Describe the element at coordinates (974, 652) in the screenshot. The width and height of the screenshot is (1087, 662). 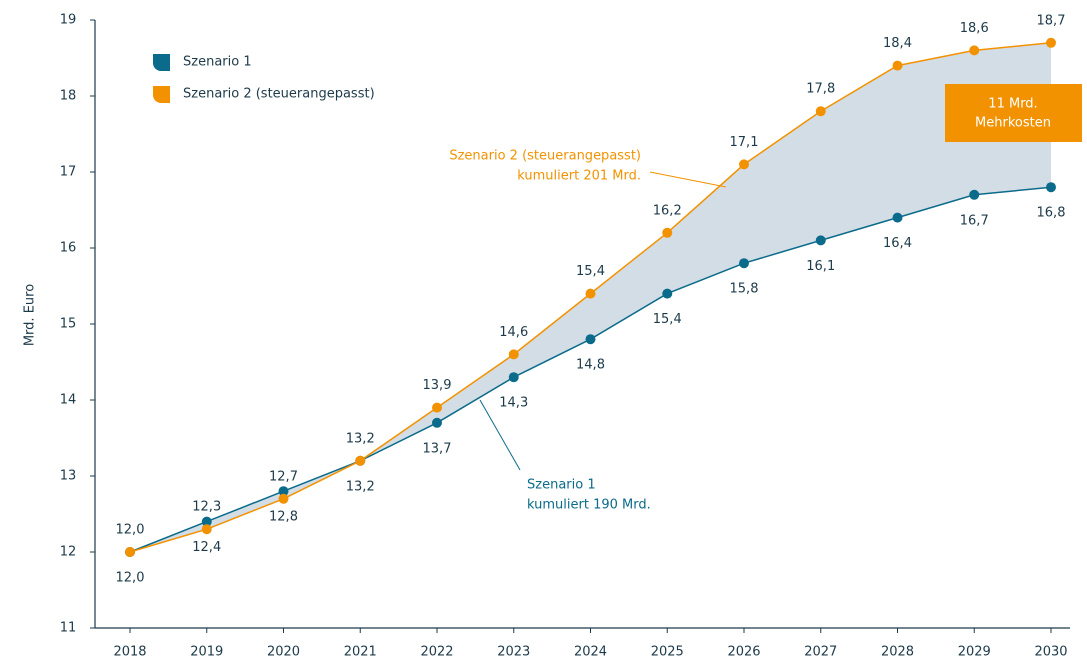
I see `x-tick-label: 2029` at that location.